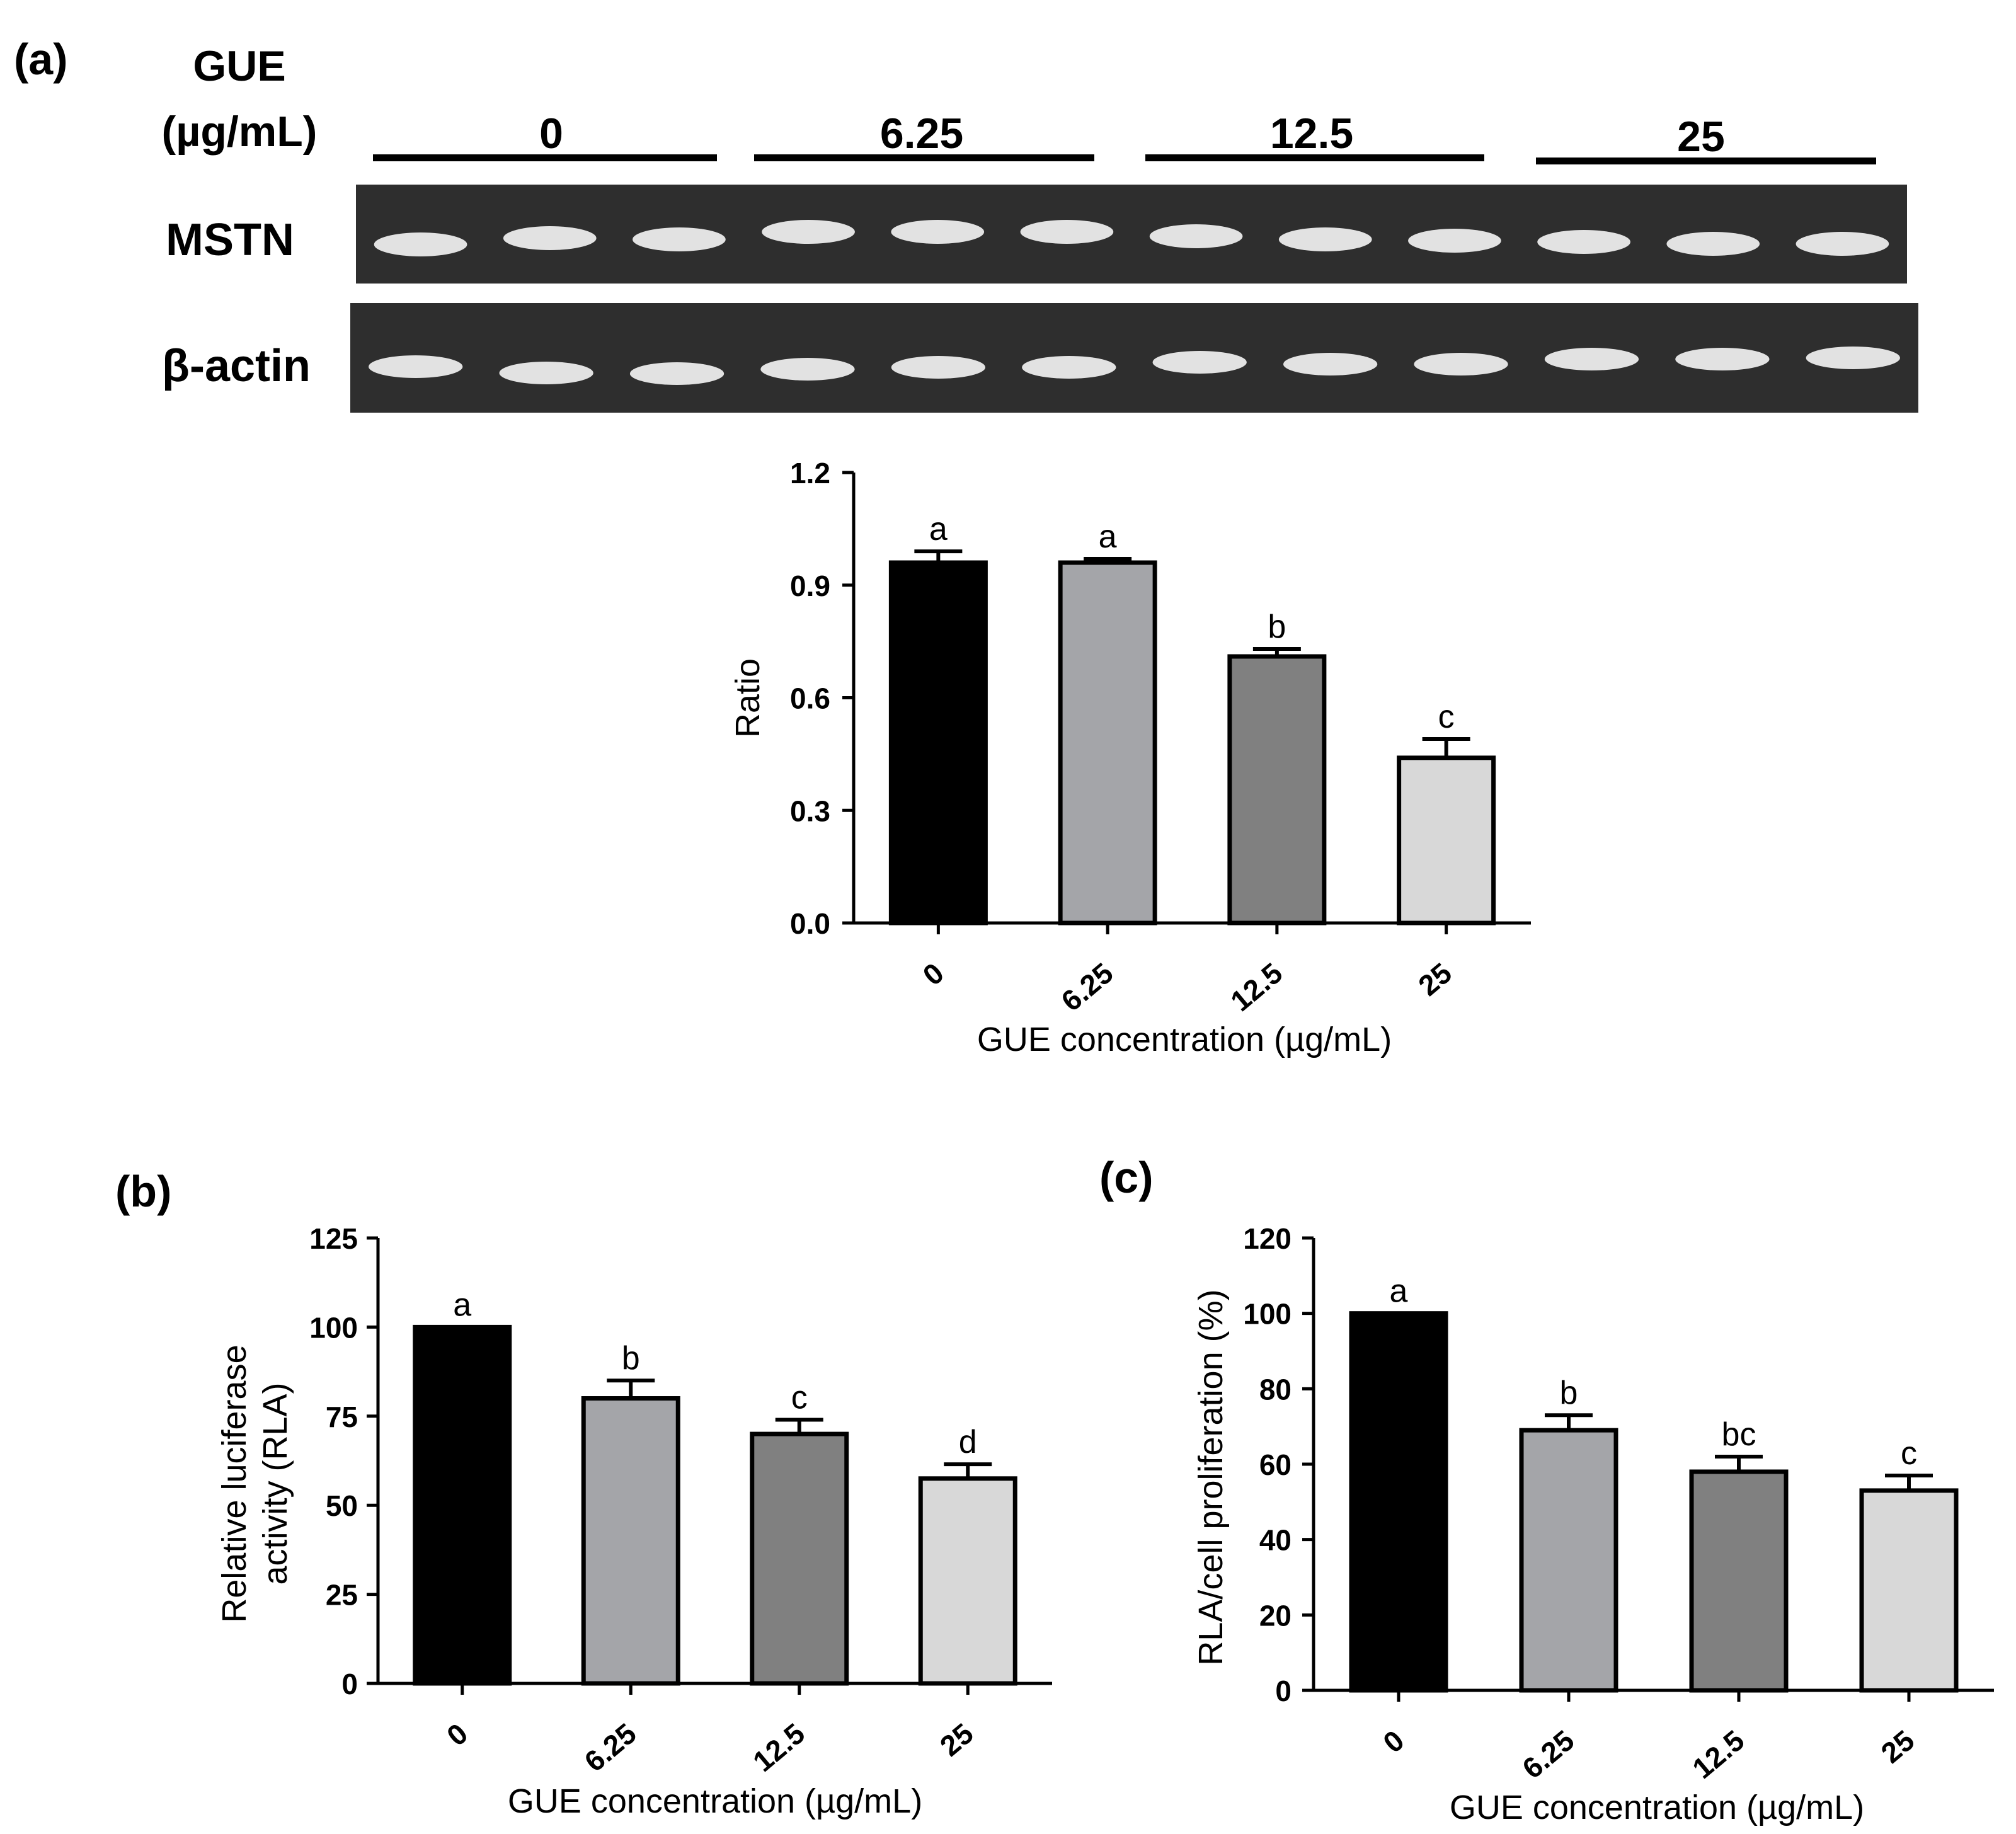 Image resolution: width=2016 pixels, height=1834 pixels. Describe the element at coordinates (1126, 1177) in the screenshot. I see `panel-label-c: (c)` at that location.